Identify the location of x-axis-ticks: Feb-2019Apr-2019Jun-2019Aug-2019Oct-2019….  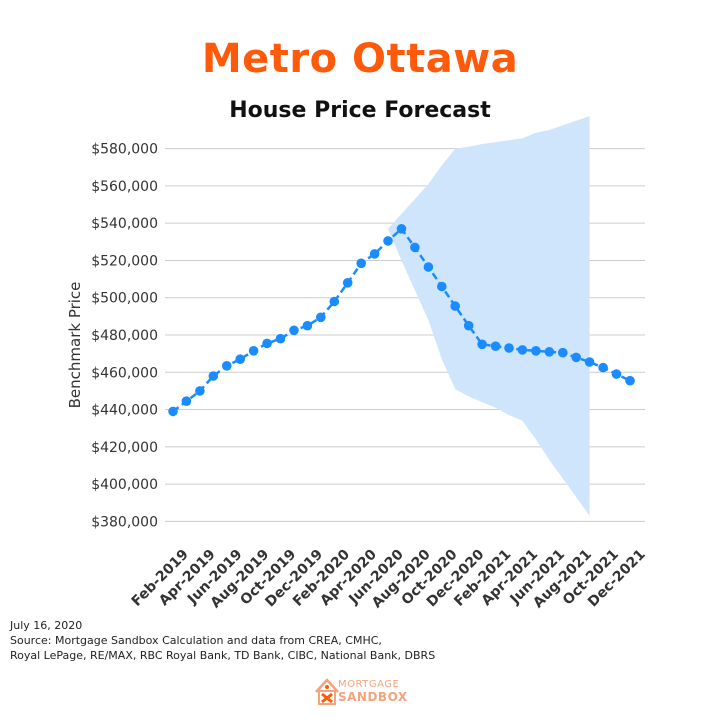
(389, 578).